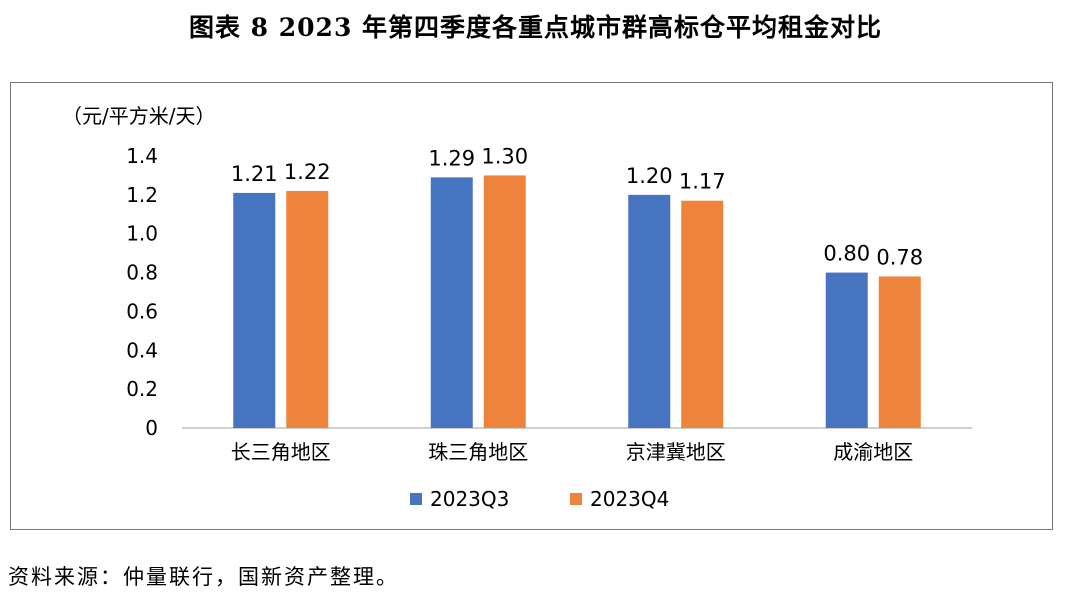 This screenshot has width=1071, height=601. I want to click on y-tick-labels: 0 0.2 0.4 0.6 0.8 1.0 1.2 1.4, so click(142, 292).